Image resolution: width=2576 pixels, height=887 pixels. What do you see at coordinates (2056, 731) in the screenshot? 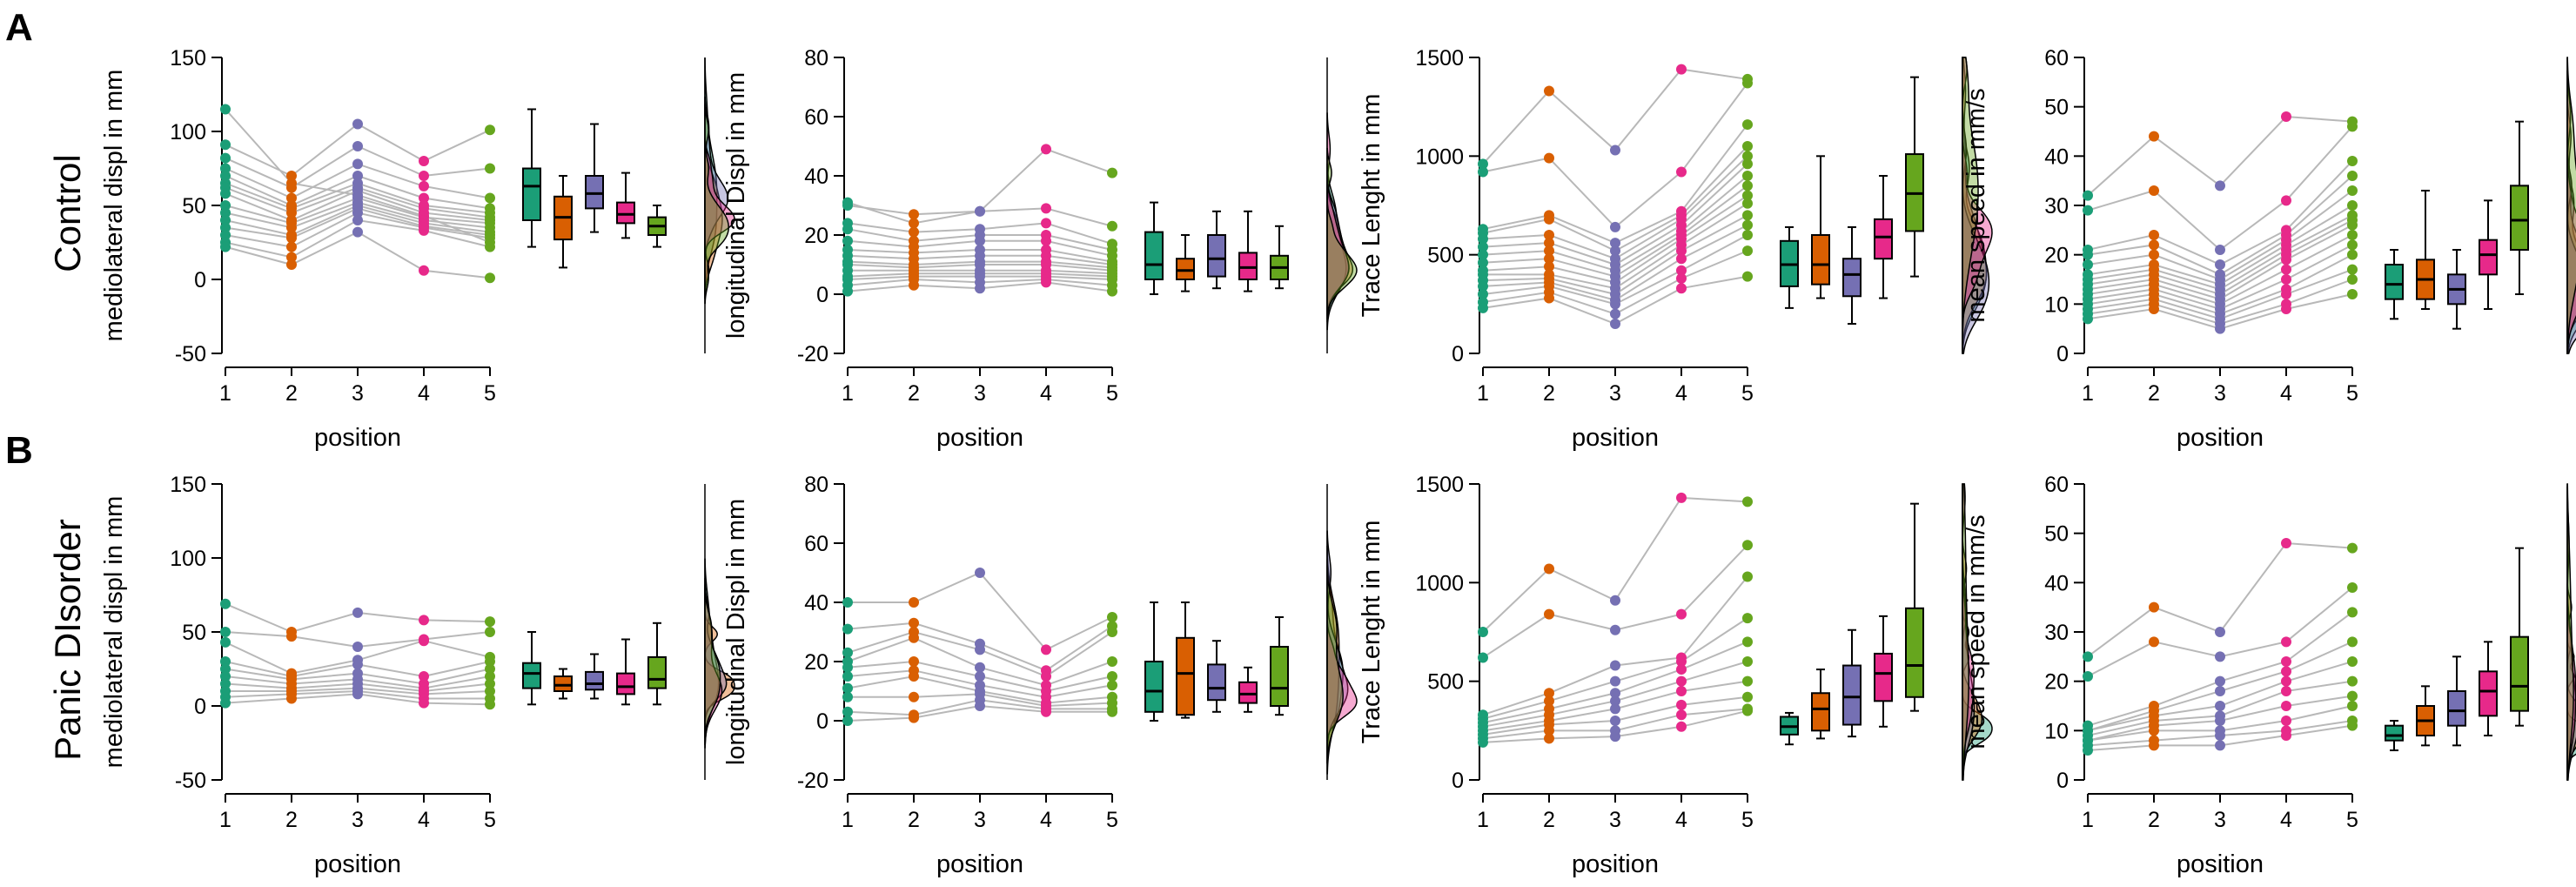
I see `y-tick-label: 10` at bounding box center [2056, 731].